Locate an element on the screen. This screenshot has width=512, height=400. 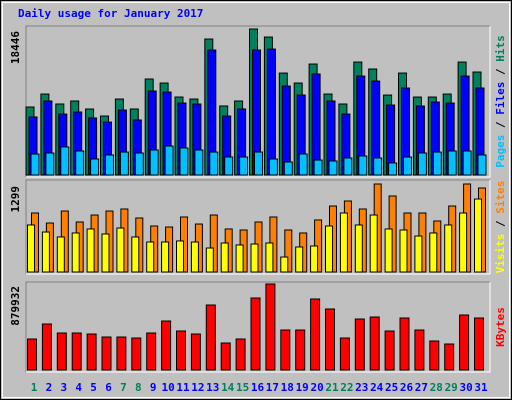
y-tick-label: 879932 is located at coordinates (15, 306).